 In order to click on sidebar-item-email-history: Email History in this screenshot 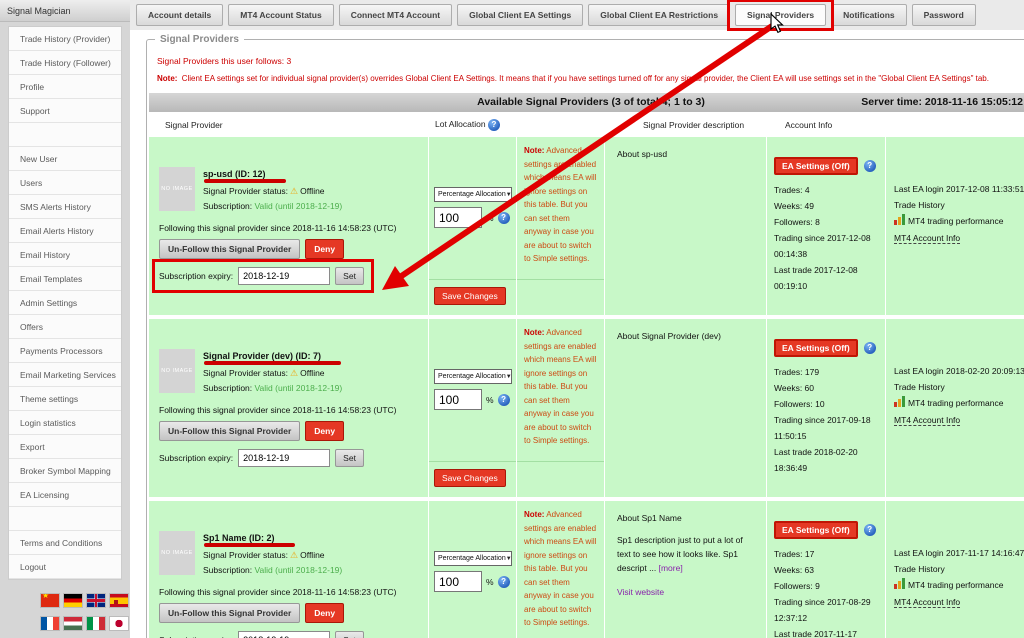, I will do `click(65, 255)`.